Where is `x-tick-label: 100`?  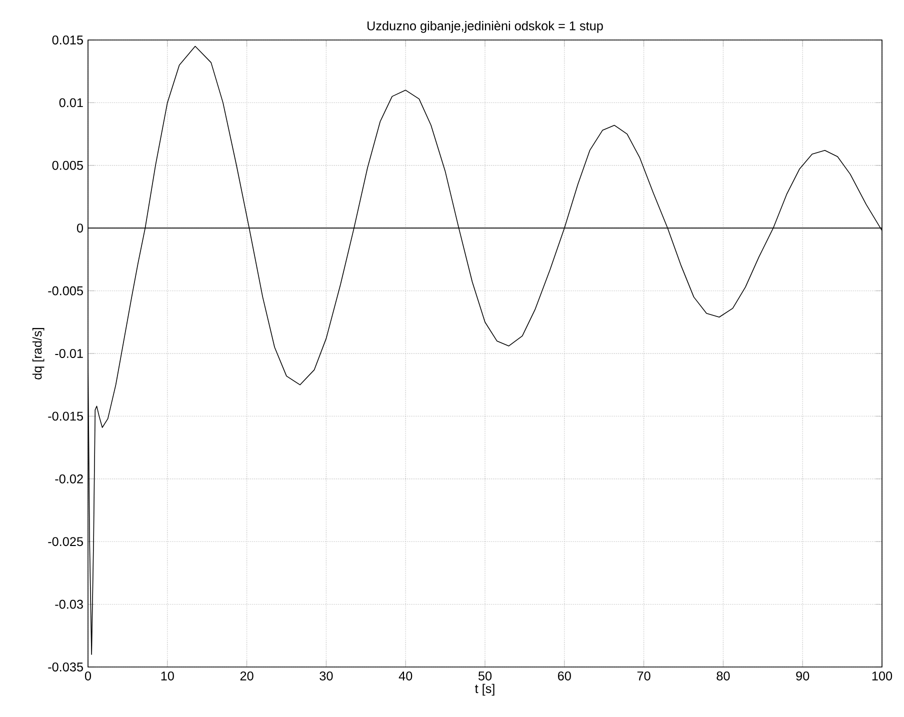
x-tick-label: 100 is located at coordinates (882, 675).